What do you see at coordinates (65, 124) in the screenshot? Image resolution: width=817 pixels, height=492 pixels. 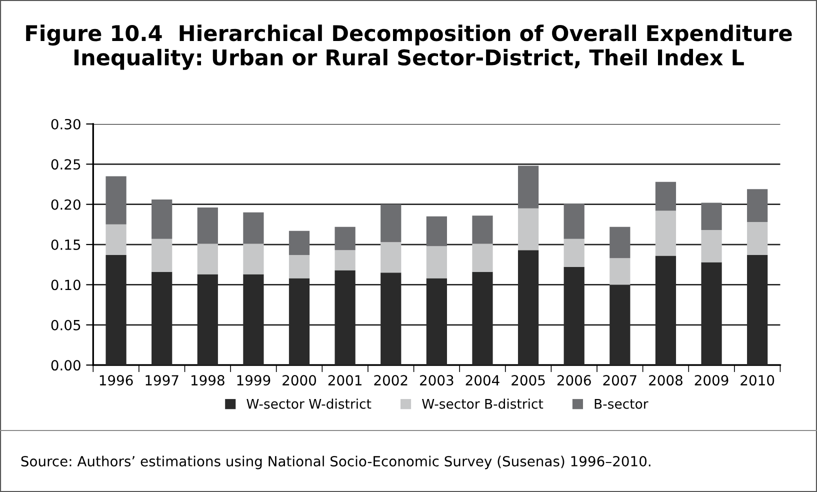 I see `y-tick-label: 0.30` at bounding box center [65, 124].